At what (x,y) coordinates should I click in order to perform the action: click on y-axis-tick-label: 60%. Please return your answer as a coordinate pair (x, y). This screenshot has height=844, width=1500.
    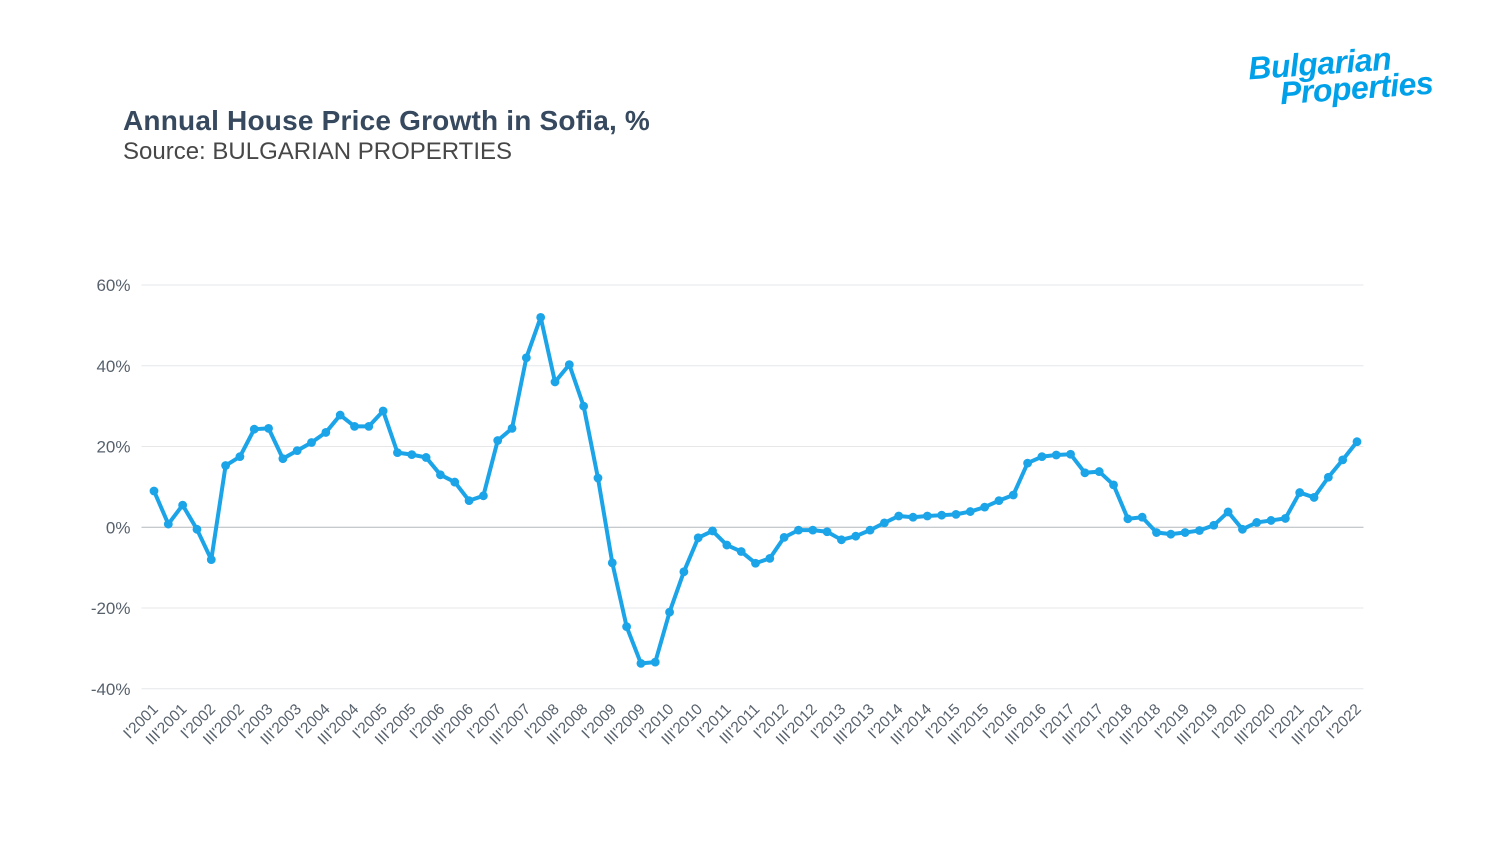
    Looking at the image, I should click on (113, 285).